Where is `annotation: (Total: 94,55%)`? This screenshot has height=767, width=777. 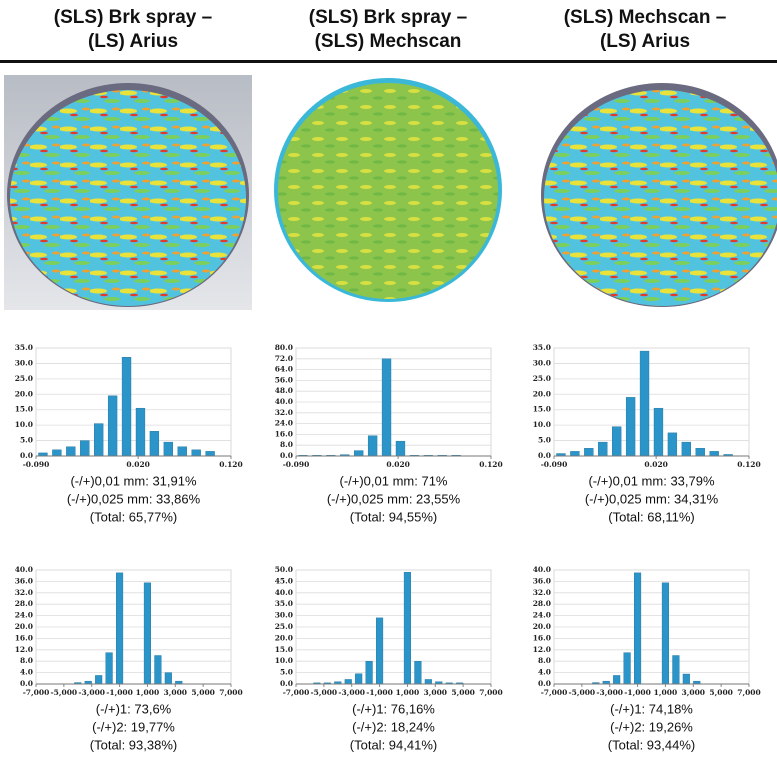 annotation: (Total: 94,55%) is located at coordinates (393, 516).